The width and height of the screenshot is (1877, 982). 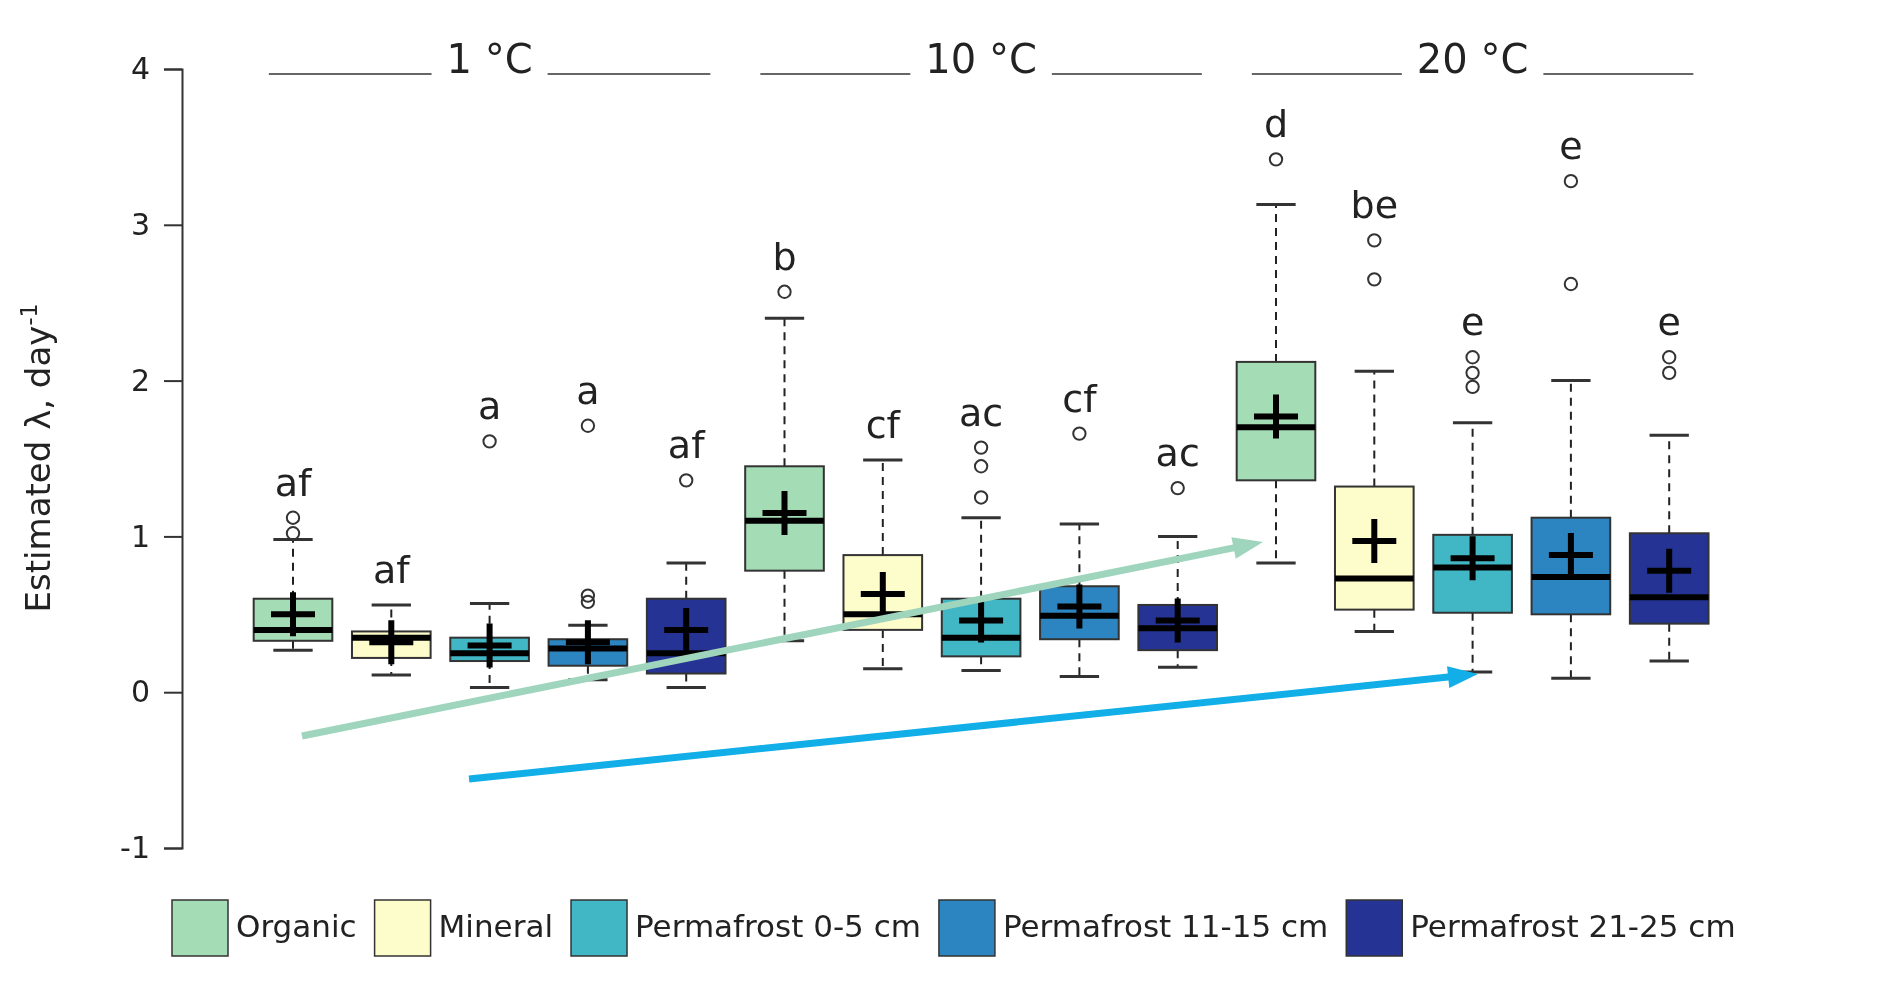 What do you see at coordinates (496, 925) in the screenshot?
I see `legend-label: Mineral` at bounding box center [496, 925].